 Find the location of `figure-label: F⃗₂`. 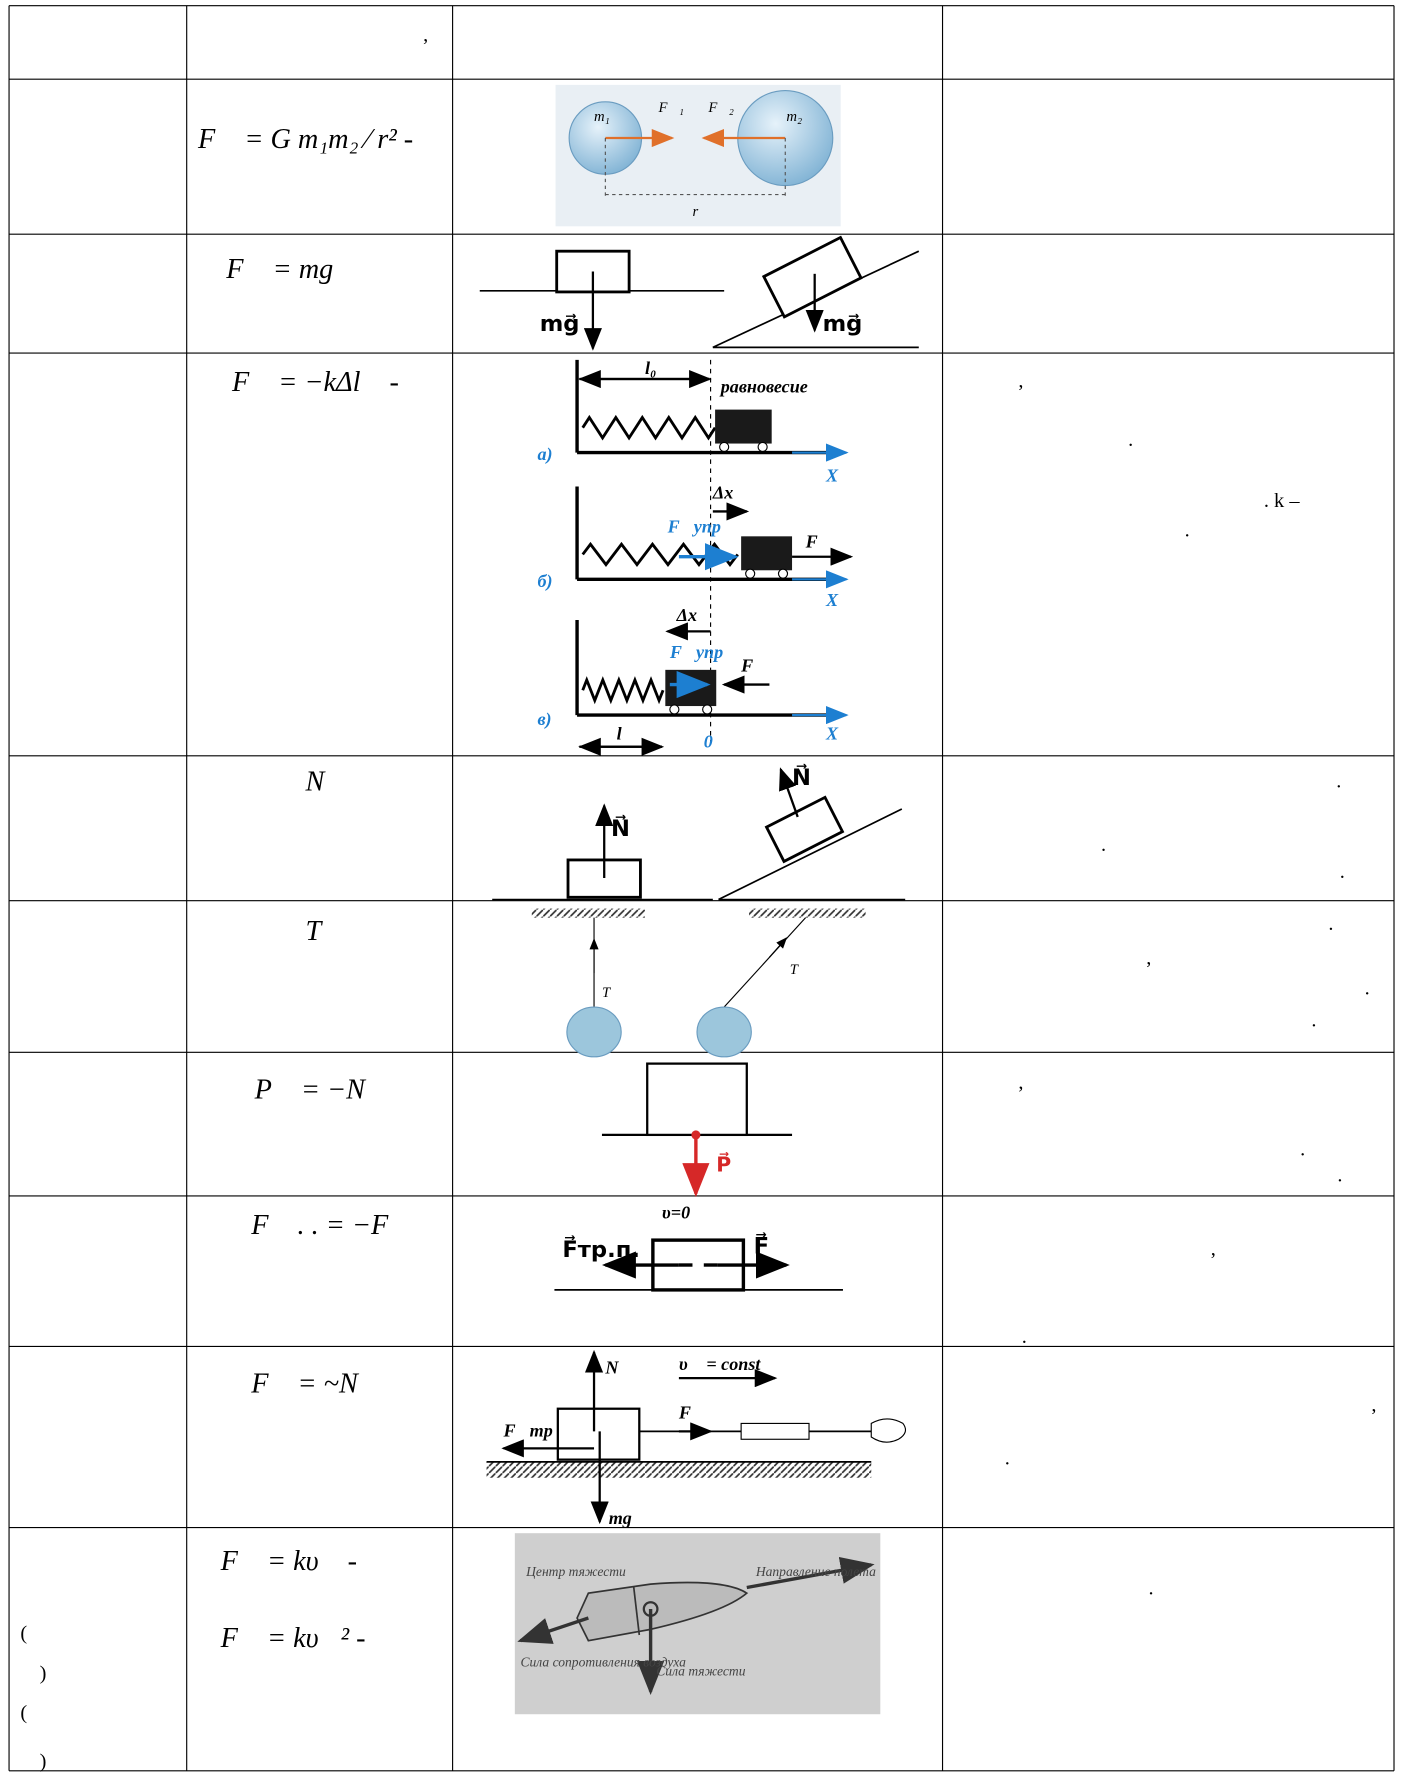

figure-label: F⃗₂ is located at coordinates (720, 108).